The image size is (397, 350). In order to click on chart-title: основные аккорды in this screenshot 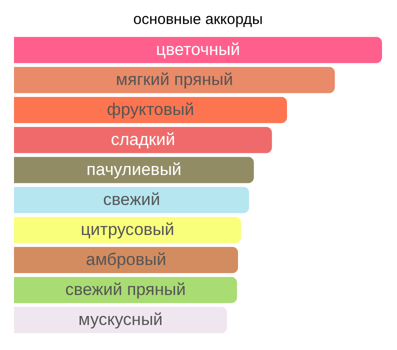, I will do `click(198, 19)`.